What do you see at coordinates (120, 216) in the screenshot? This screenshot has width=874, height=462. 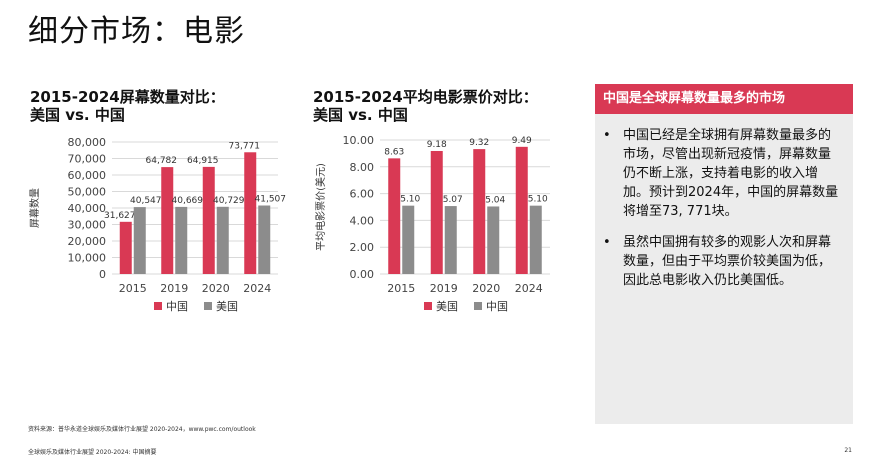 I see `data-label: 31,627` at bounding box center [120, 216].